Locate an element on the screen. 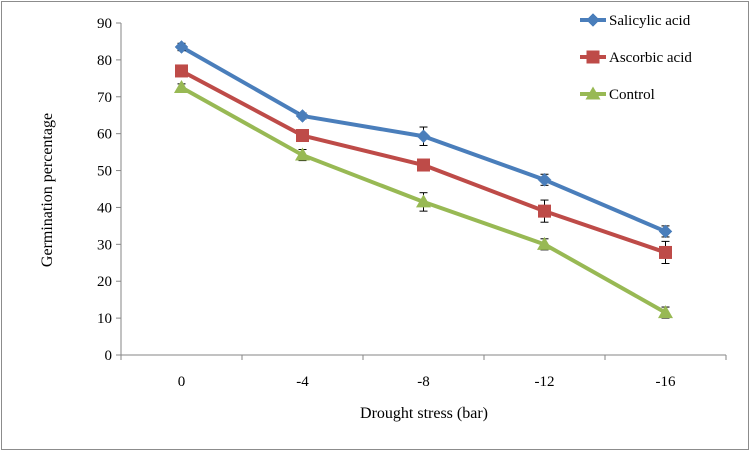 This screenshot has width=752, height=453. y-tick-label: 50 is located at coordinates (104, 172).